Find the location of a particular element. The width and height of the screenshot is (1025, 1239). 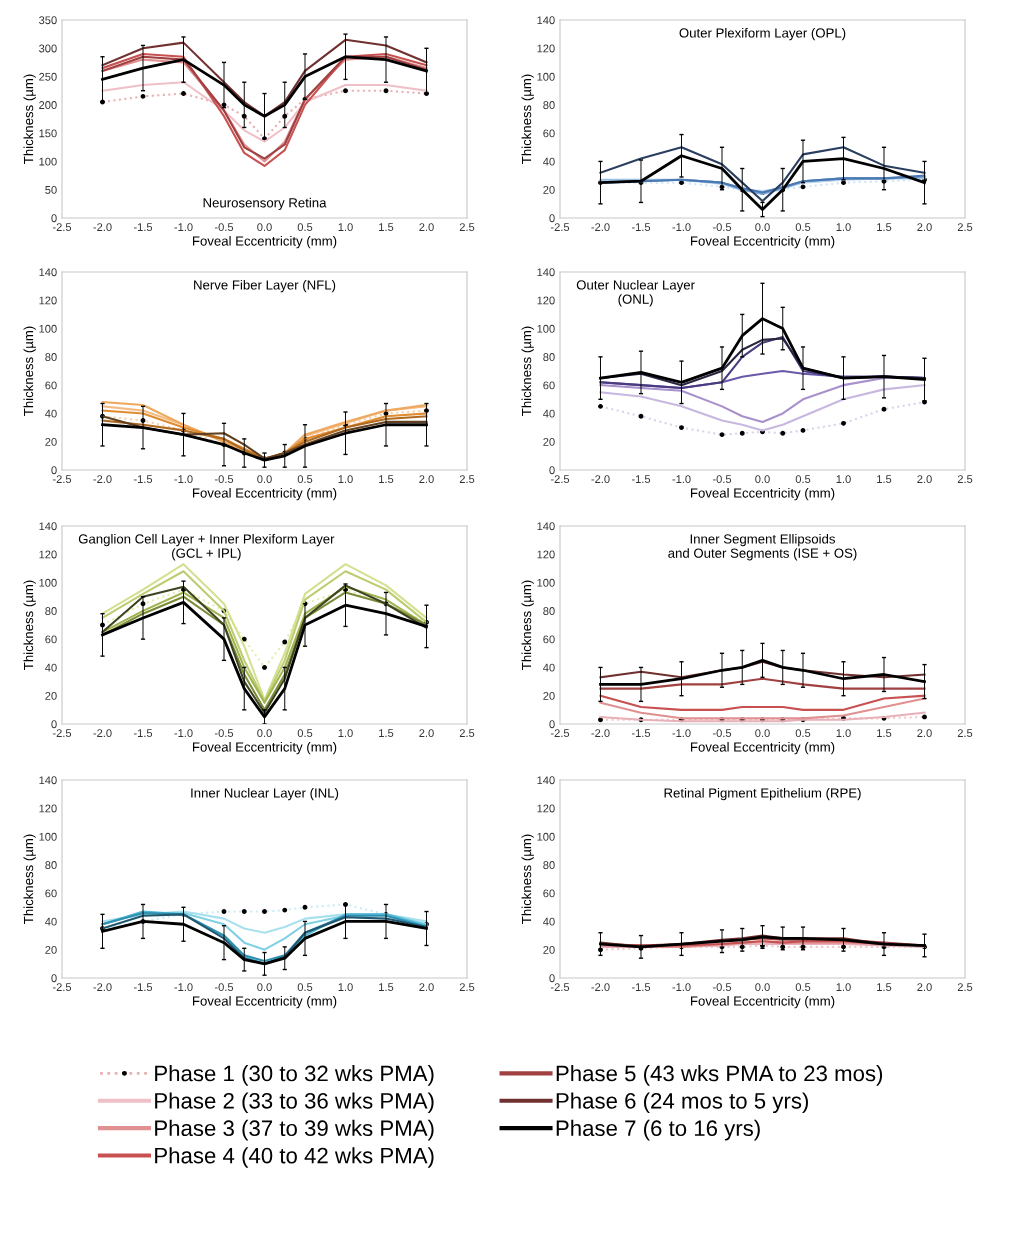

y-tick-label: 150 is located at coordinates (48, 133).